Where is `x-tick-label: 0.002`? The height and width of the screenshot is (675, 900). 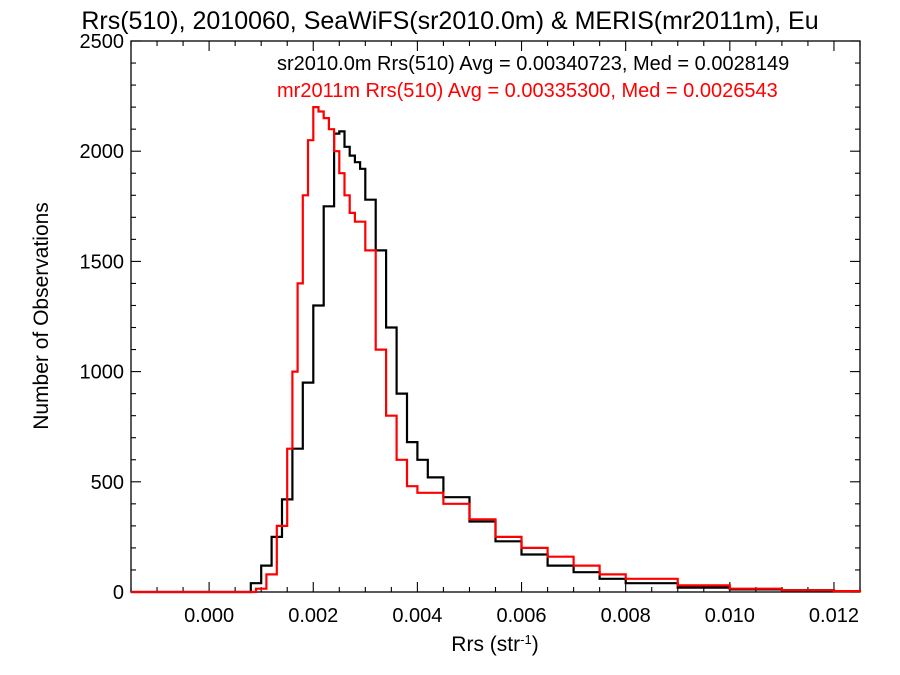
x-tick-label: 0.002 is located at coordinates (313, 616).